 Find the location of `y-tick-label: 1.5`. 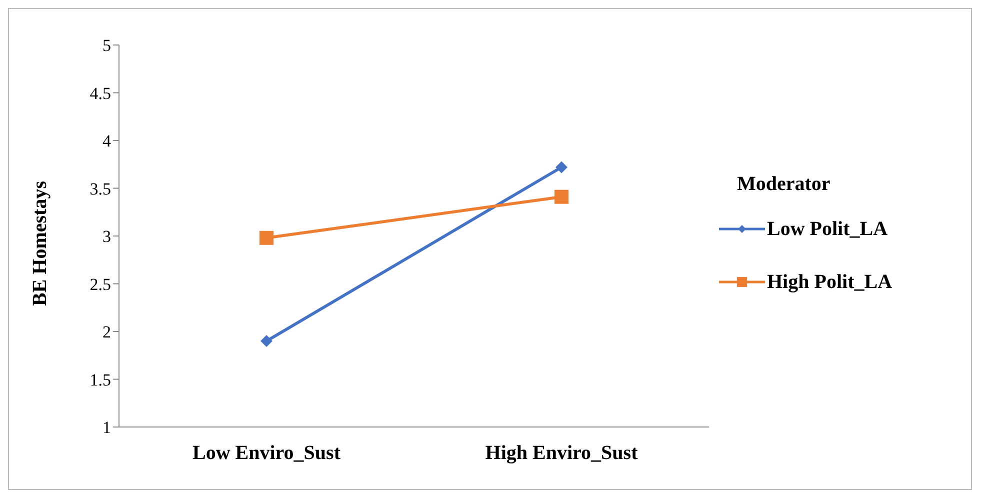

y-tick-label: 1.5 is located at coordinates (100, 380).